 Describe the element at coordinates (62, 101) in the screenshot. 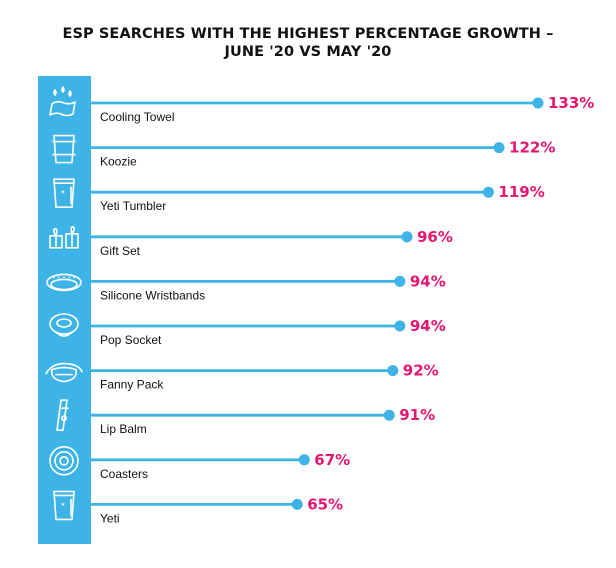

I see `water-drops-towel-icon` at that location.